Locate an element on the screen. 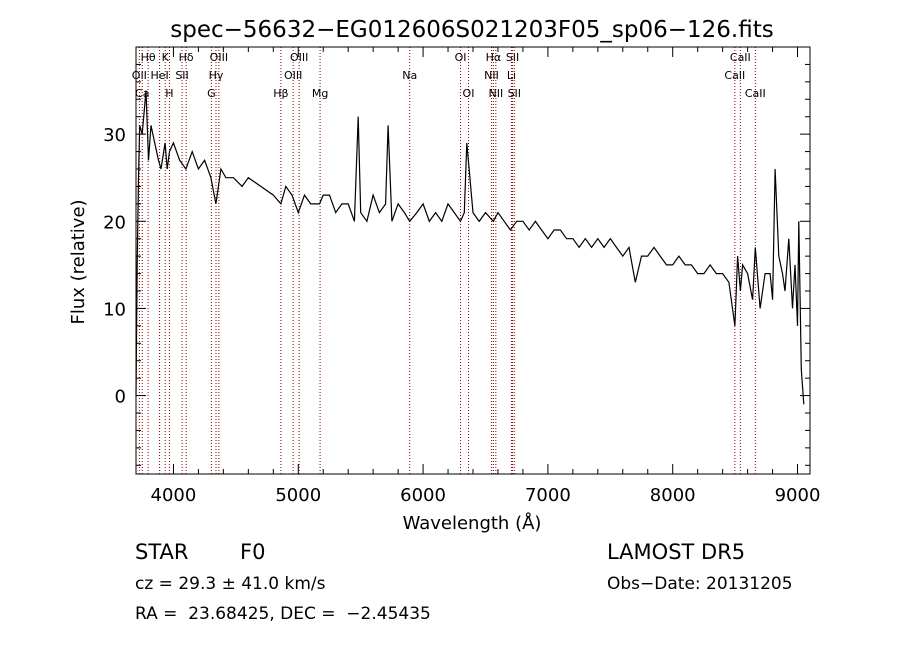 The height and width of the screenshot is (649, 900). survey-name: LAMOST DR5 is located at coordinates (676, 552).